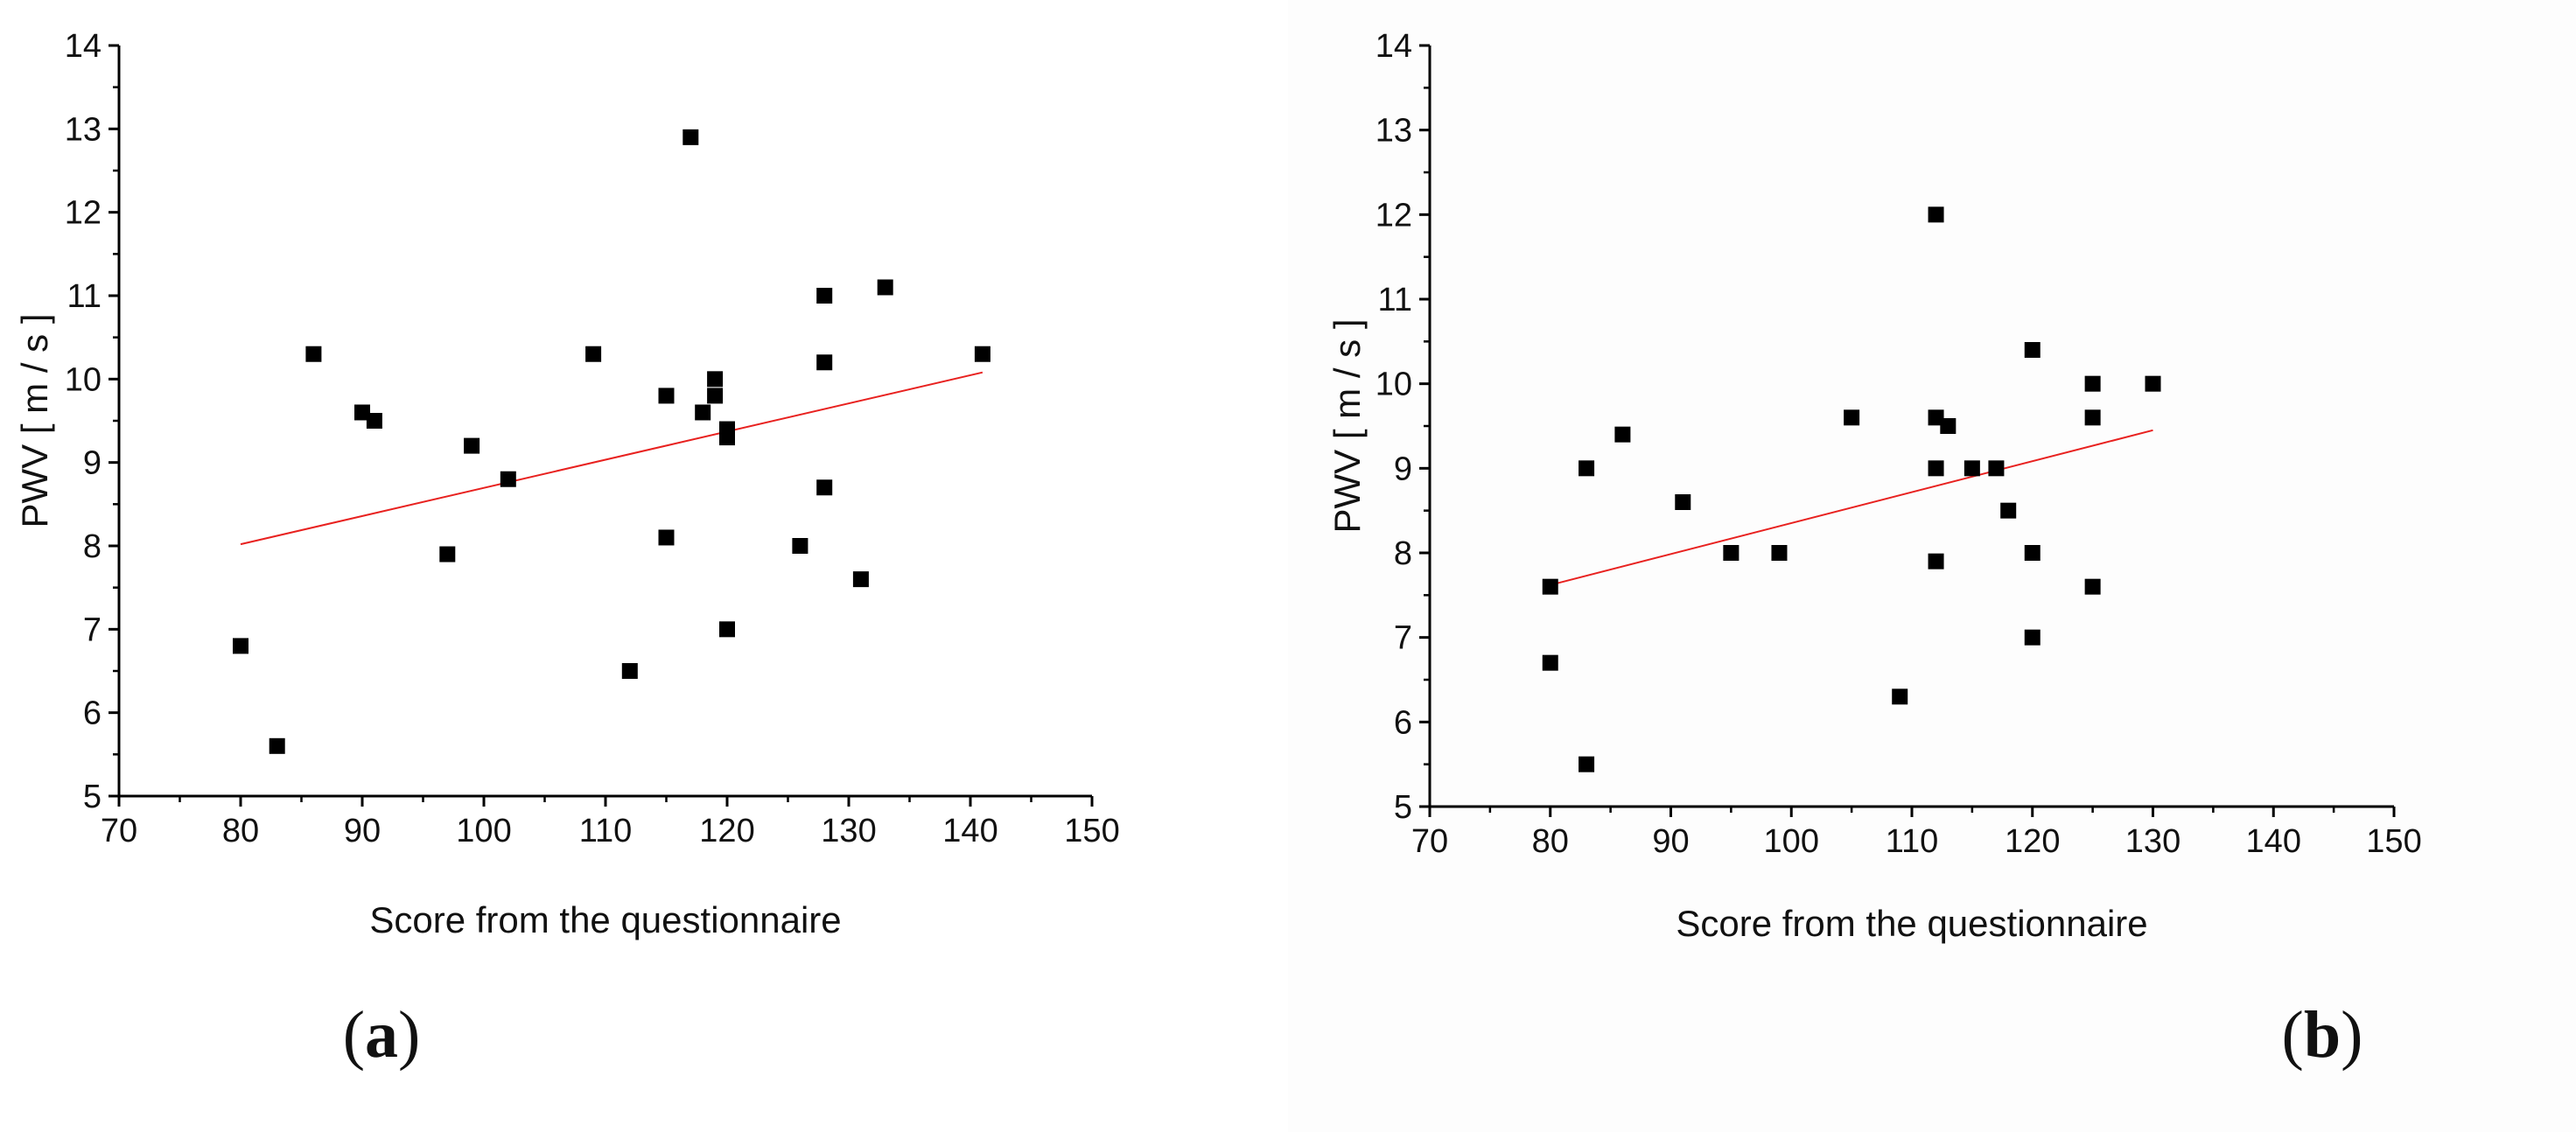 The height and width of the screenshot is (1132, 2576). I want to click on caption-a: (a), so click(381, 1035).